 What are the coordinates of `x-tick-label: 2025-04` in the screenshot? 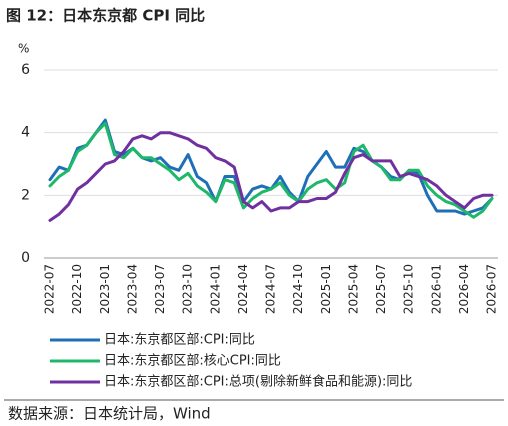 It's located at (353, 289).